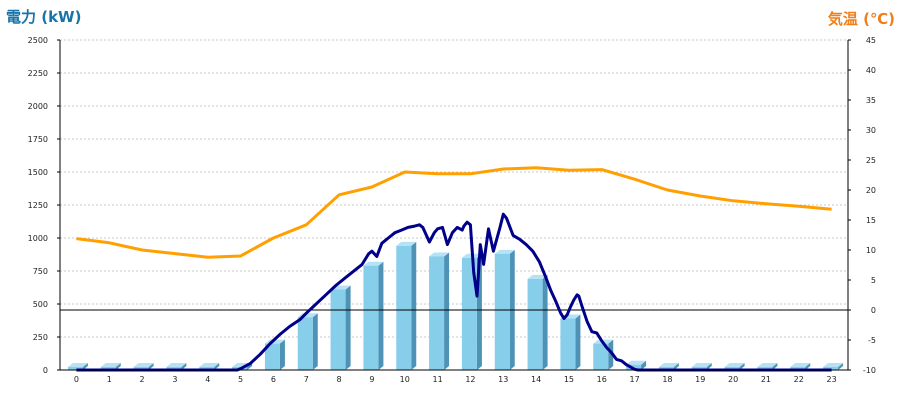 The width and height of the screenshot is (900, 400). What do you see at coordinates (871, 130) in the screenshot?
I see `right-tick-label: 30` at bounding box center [871, 130].